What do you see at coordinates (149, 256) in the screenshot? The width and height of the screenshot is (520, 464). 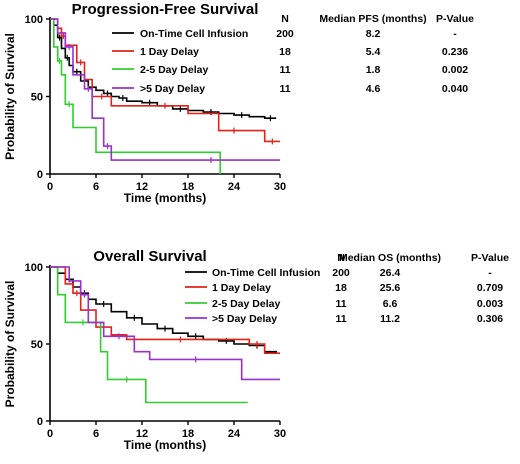 I see `chart-title: Overall Survival` at bounding box center [149, 256].